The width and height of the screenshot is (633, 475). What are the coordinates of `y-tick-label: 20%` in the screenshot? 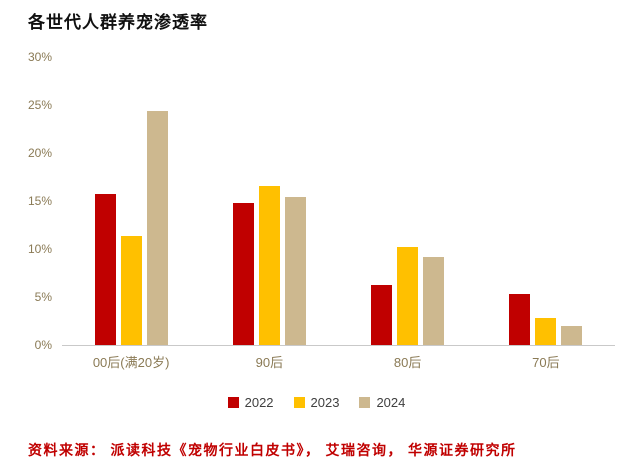 It's located at (39, 153).